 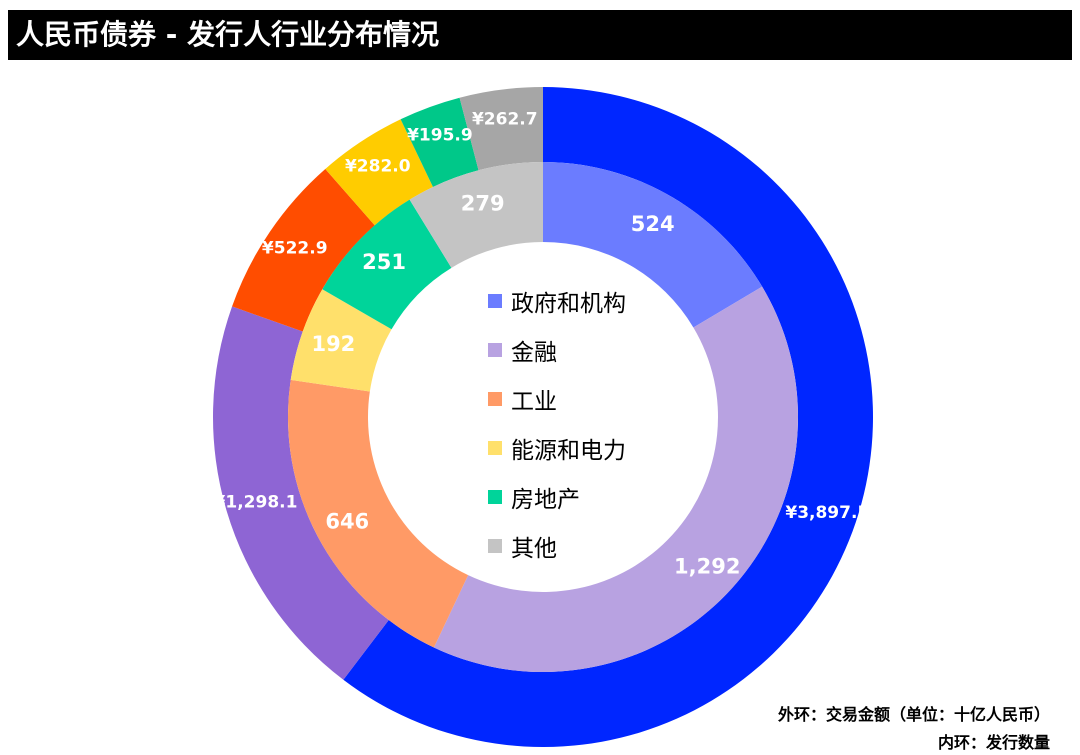 What do you see at coordinates (534, 401) in the screenshot?
I see `legend-label: 工业` at bounding box center [534, 401].